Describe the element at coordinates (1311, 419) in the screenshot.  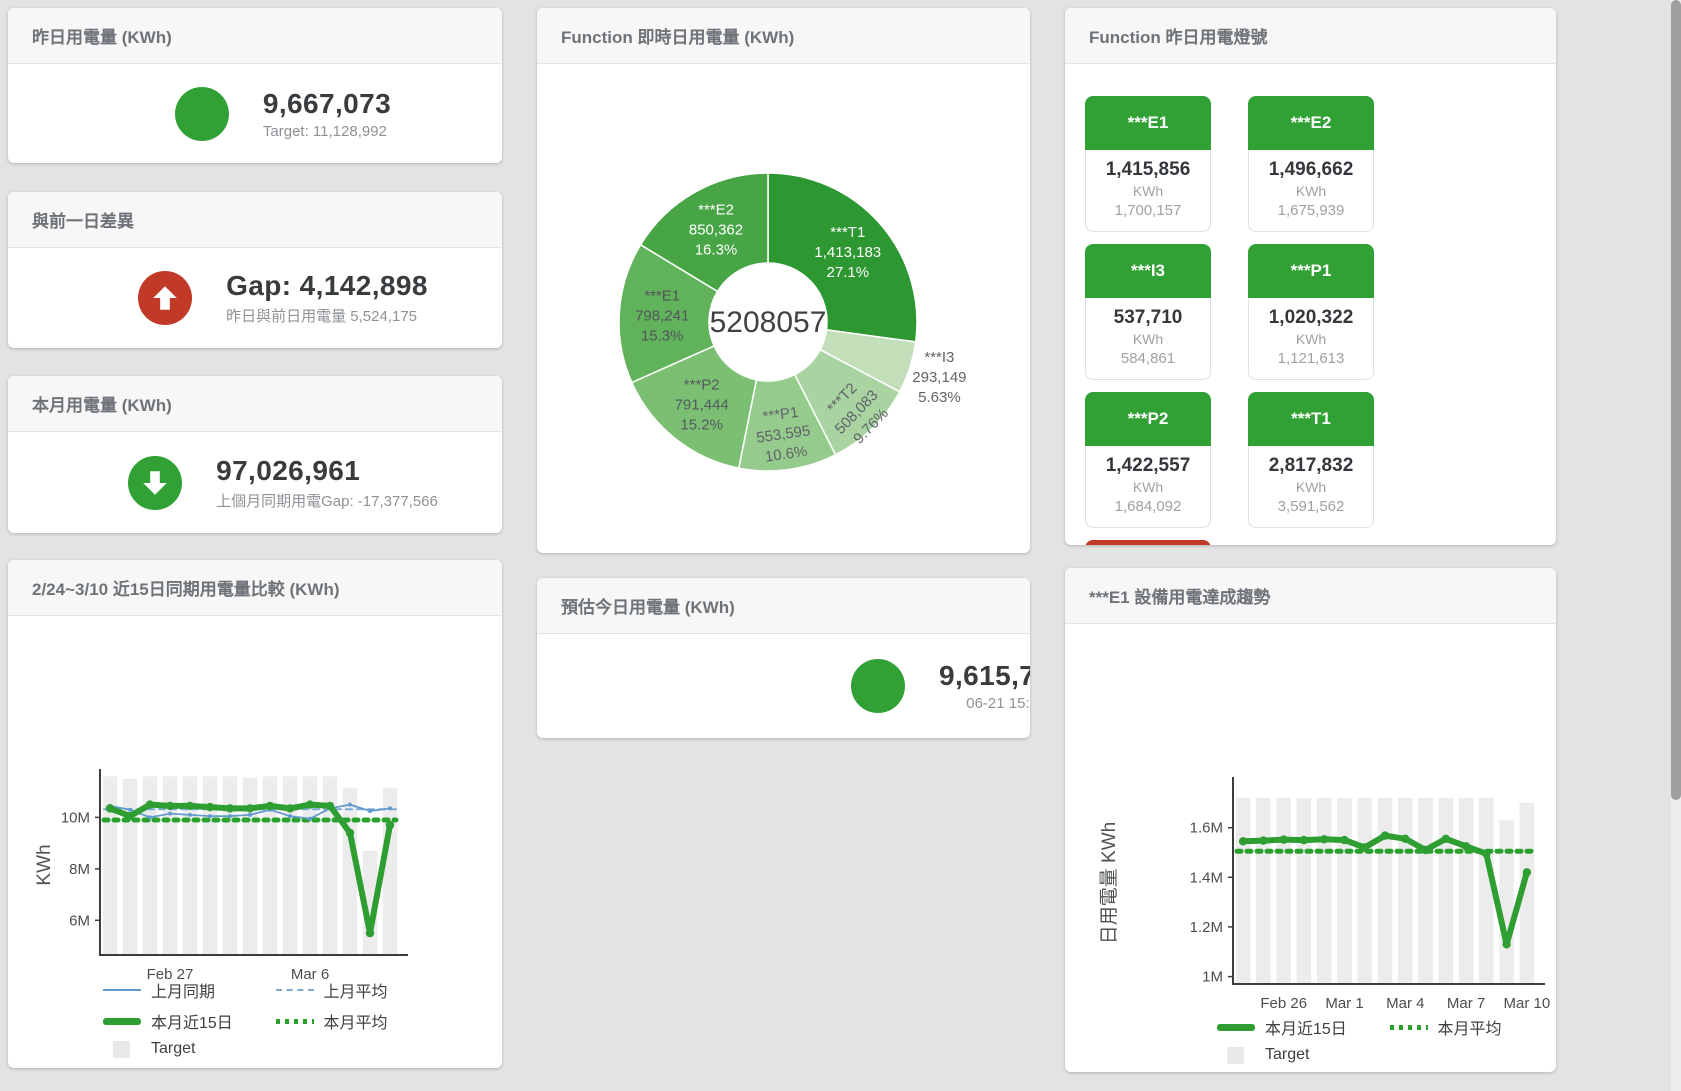
I see `tile-label: ***T1` at that location.